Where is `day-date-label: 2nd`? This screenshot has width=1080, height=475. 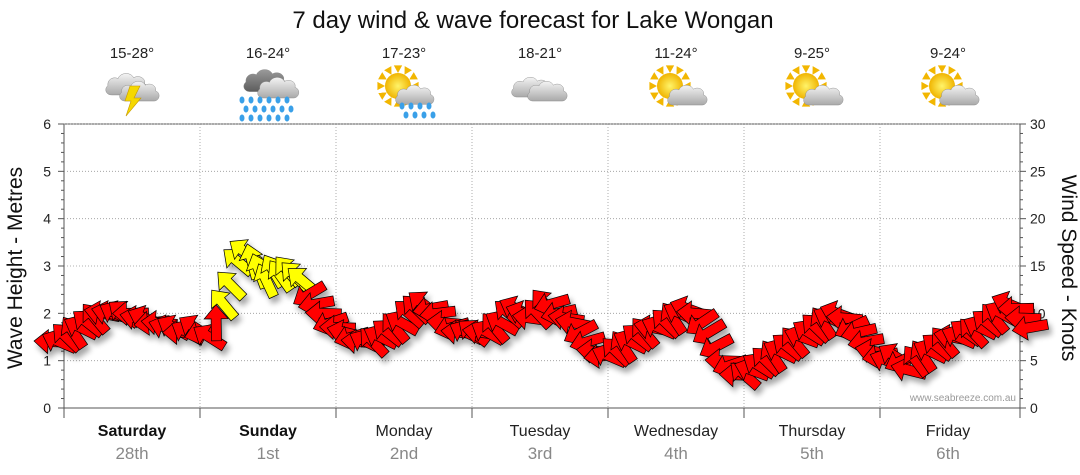 day-date-label: 2nd is located at coordinates (404, 453).